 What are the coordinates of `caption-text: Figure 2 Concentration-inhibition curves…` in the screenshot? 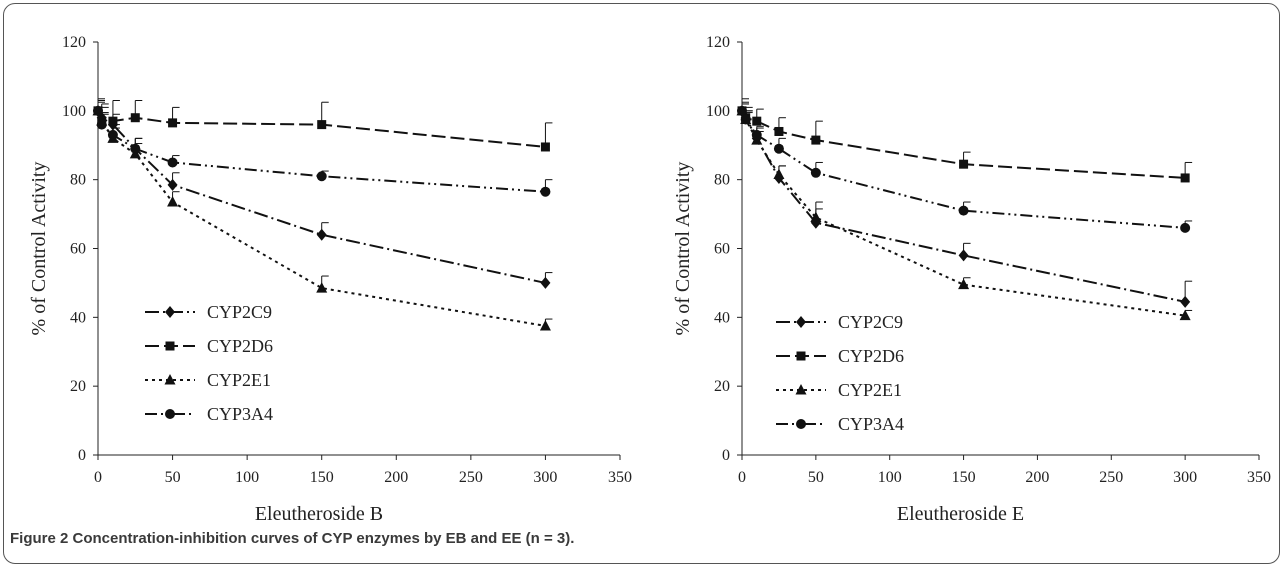 It's located at (292, 538).